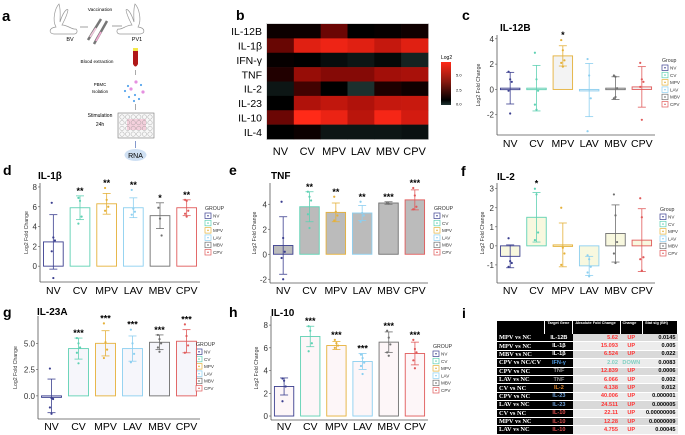 This screenshot has height=435, width=685. Describe the element at coordinates (280, 176) in the screenshot. I see `chart-title: TNF` at that location.